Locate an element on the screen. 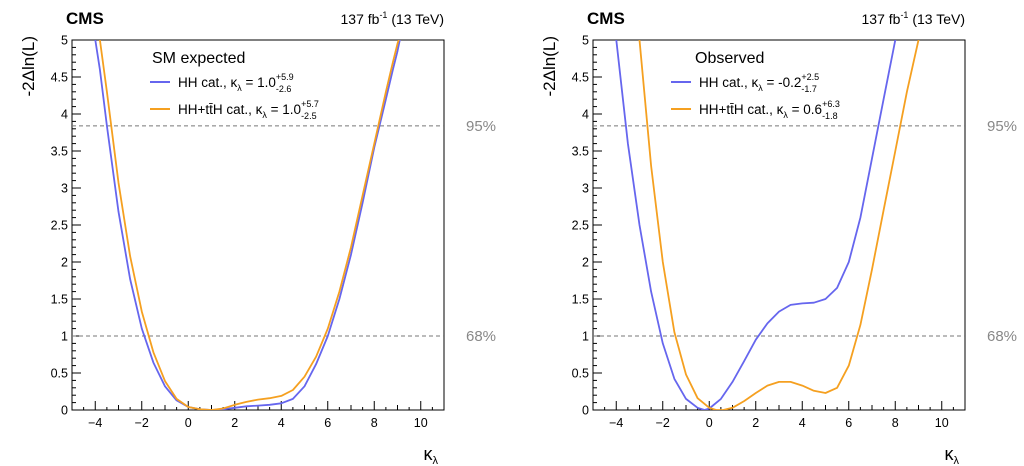 The image size is (1024, 466). legend-entry: HH+tt̄H cat., κλ = 1.0+5.7 -2.5 is located at coordinates (248, 110).